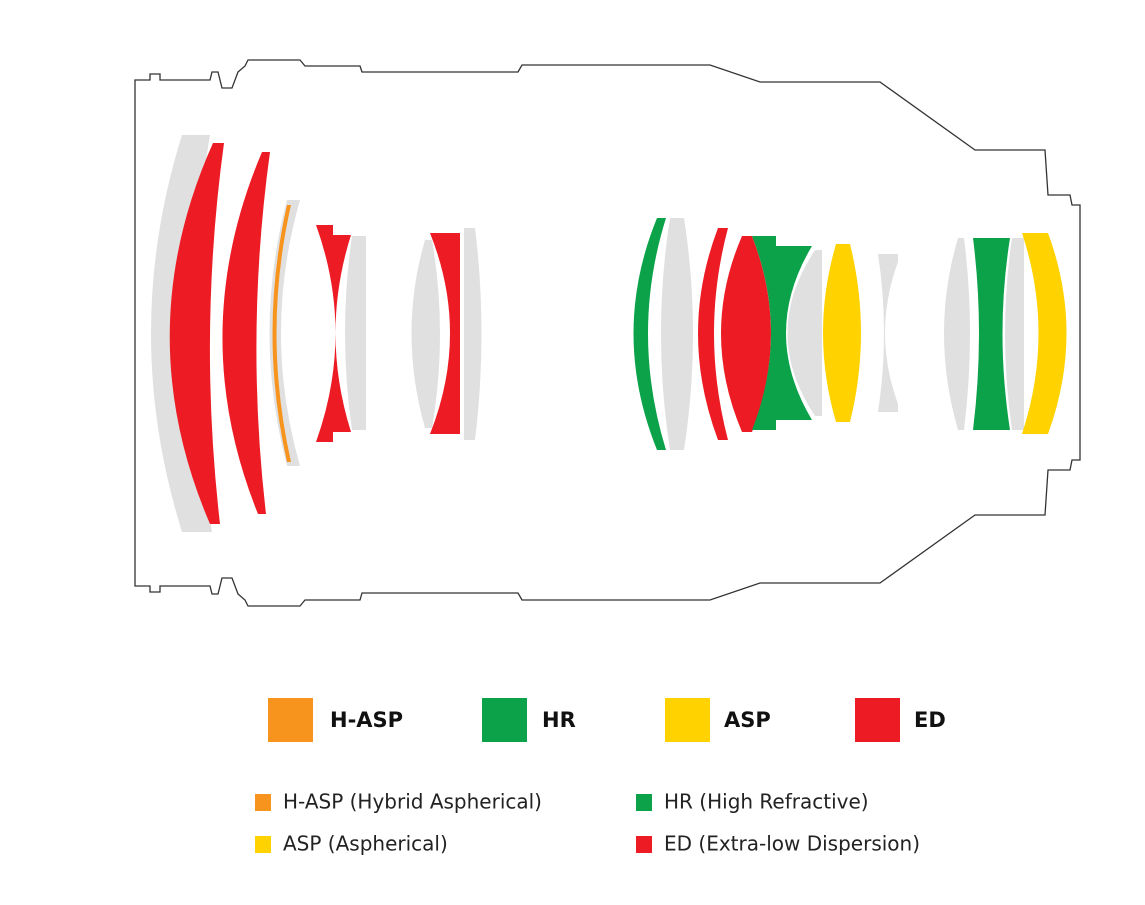 Image resolution: width=1145 pixels, height=905 pixels. What do you see at coordinates (366, 720) in the screenshot?
I see `legend-label: H-ASP` at bounding box center [366, 720].